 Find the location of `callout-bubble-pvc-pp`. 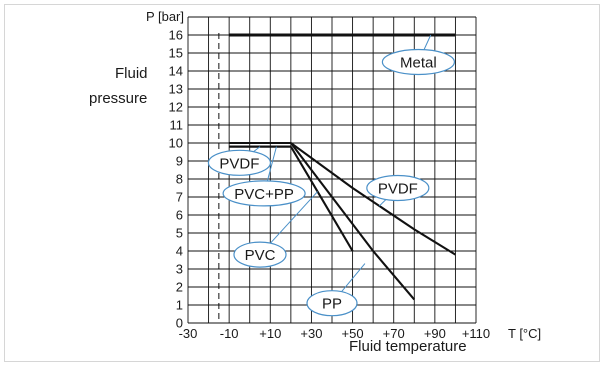

callout-bubble-pvc-pp is located at coordinates (264, 193).